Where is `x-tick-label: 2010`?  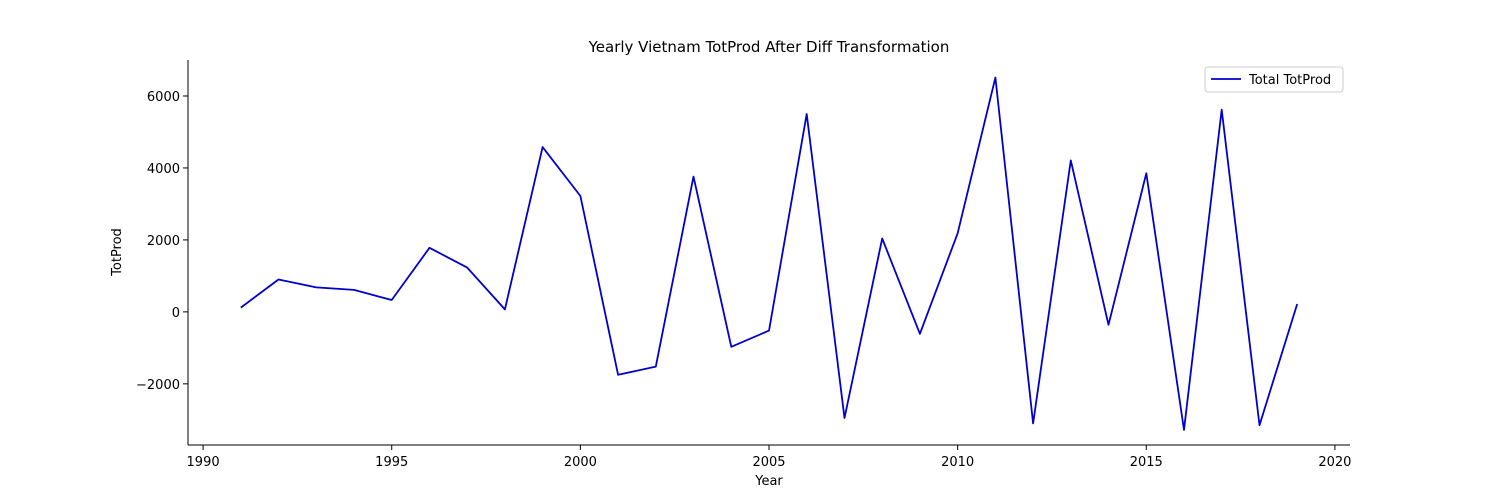
x-tick-label: 2010 is located at coordinates (957, 462).